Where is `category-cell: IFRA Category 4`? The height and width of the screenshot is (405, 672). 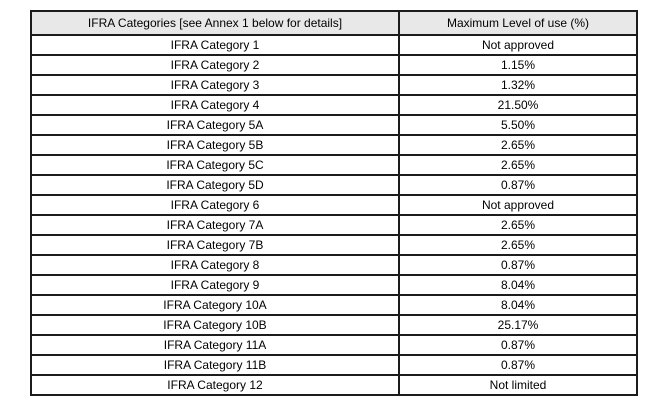
category-cell: IFRA Category 4 is located at coordinates (215, 105).